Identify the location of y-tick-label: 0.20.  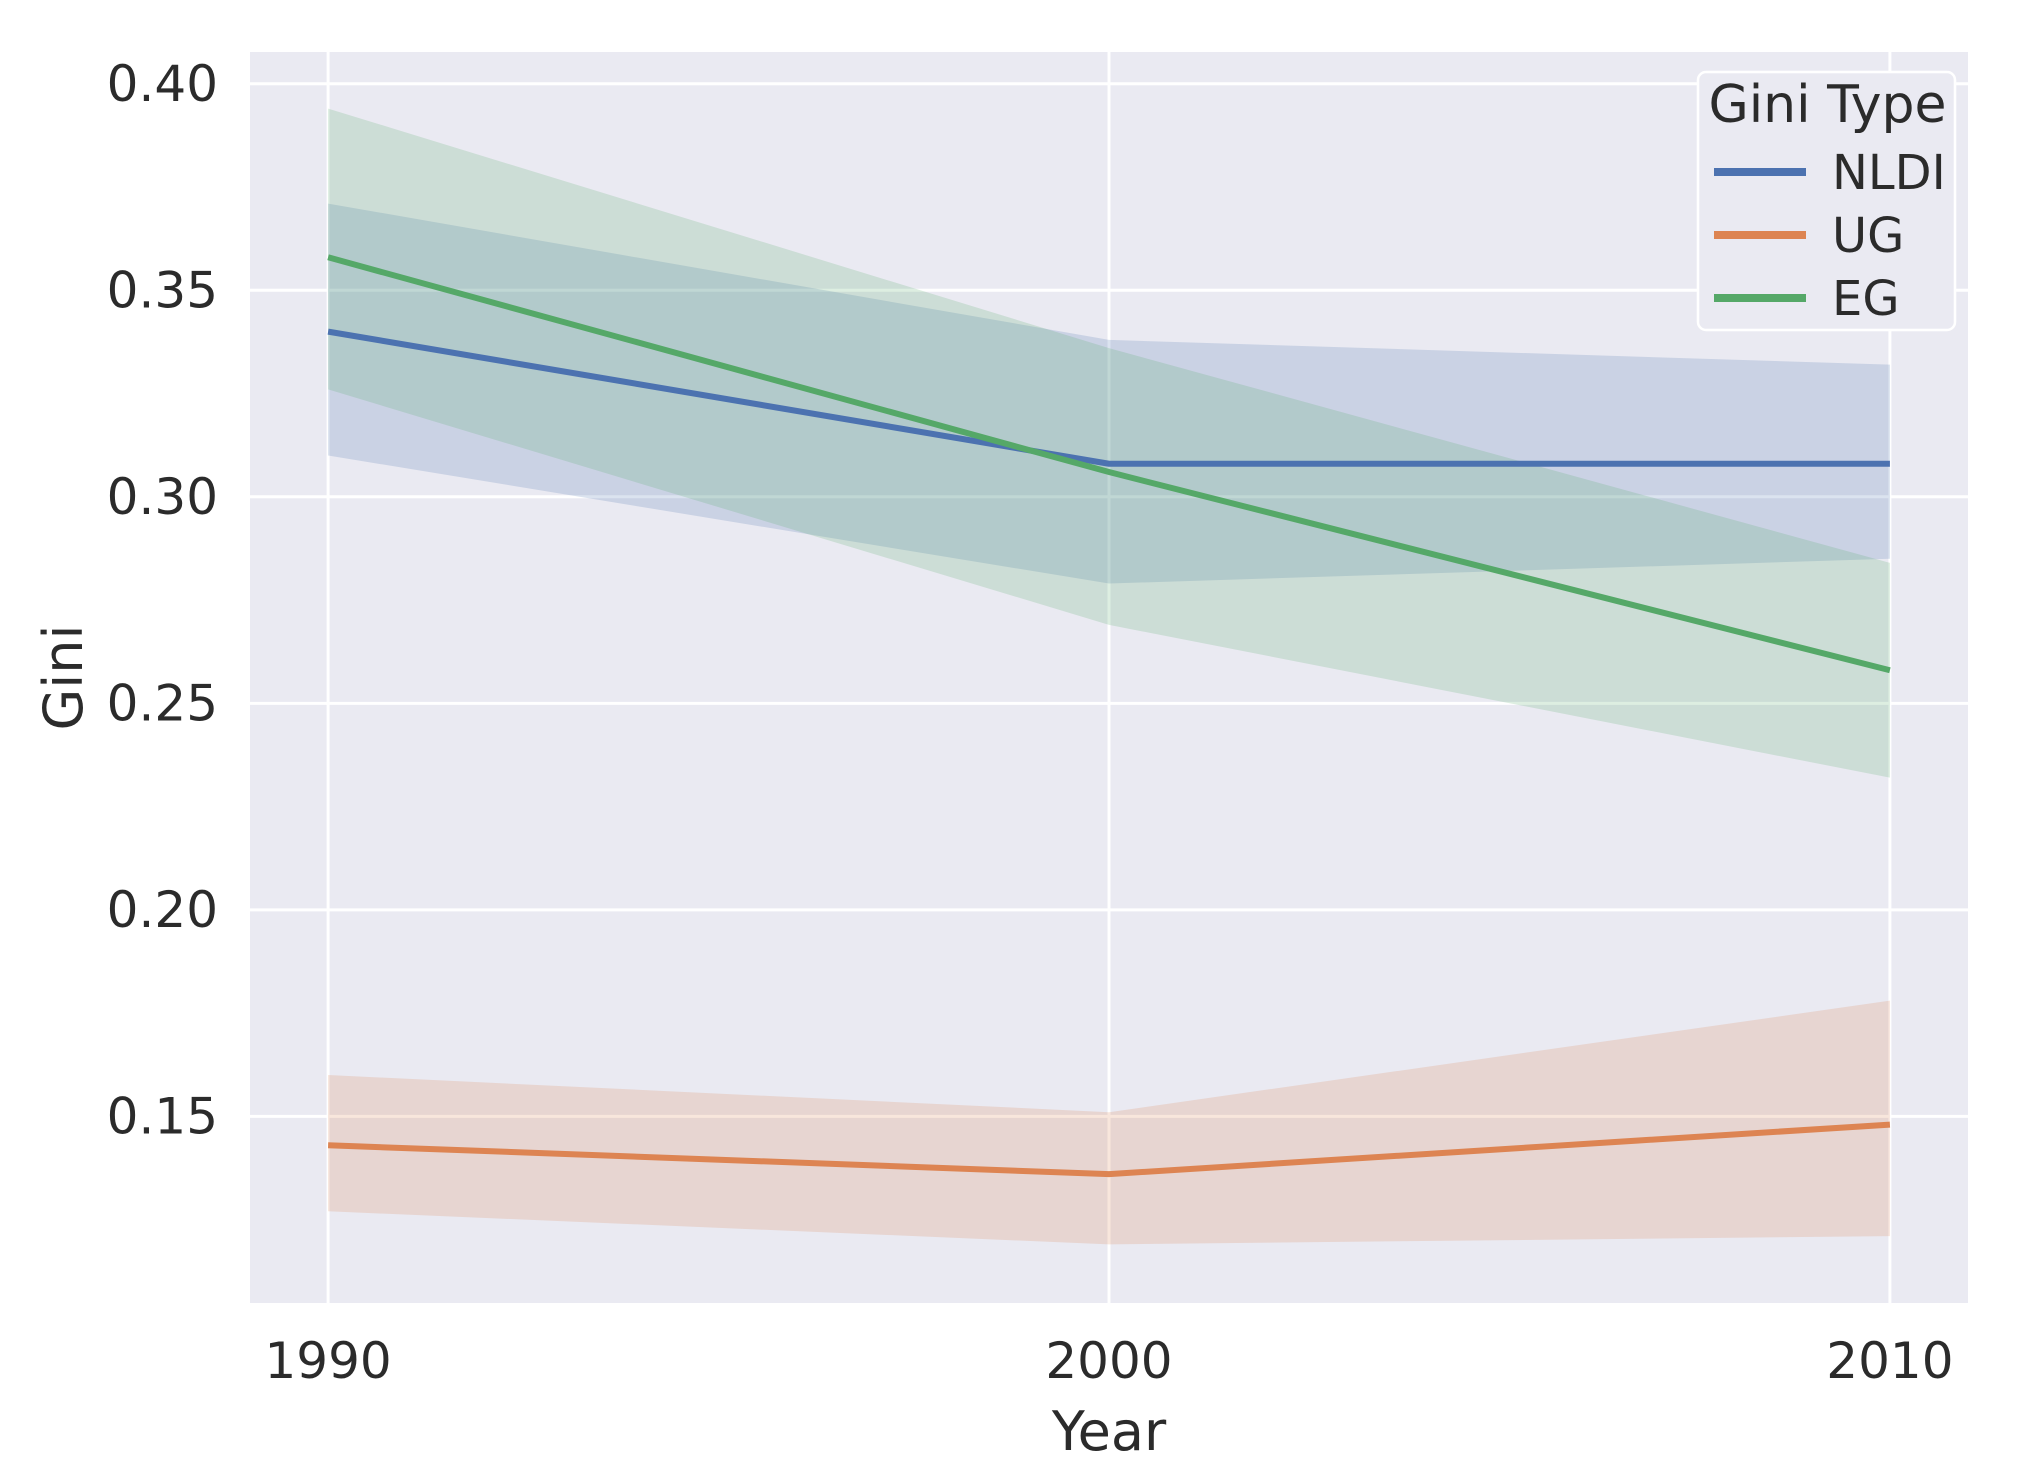
(162, 910).